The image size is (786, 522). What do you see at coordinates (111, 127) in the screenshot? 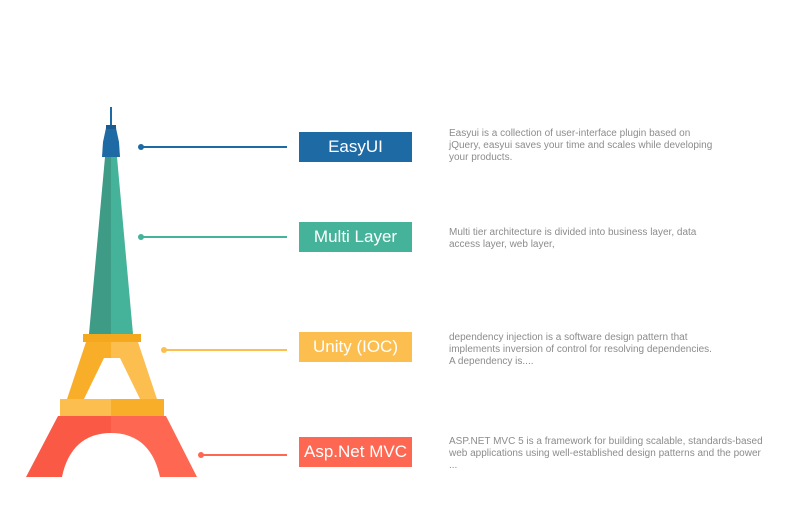
I see `tower-top-cap-band` at bounding box center [111, 127].